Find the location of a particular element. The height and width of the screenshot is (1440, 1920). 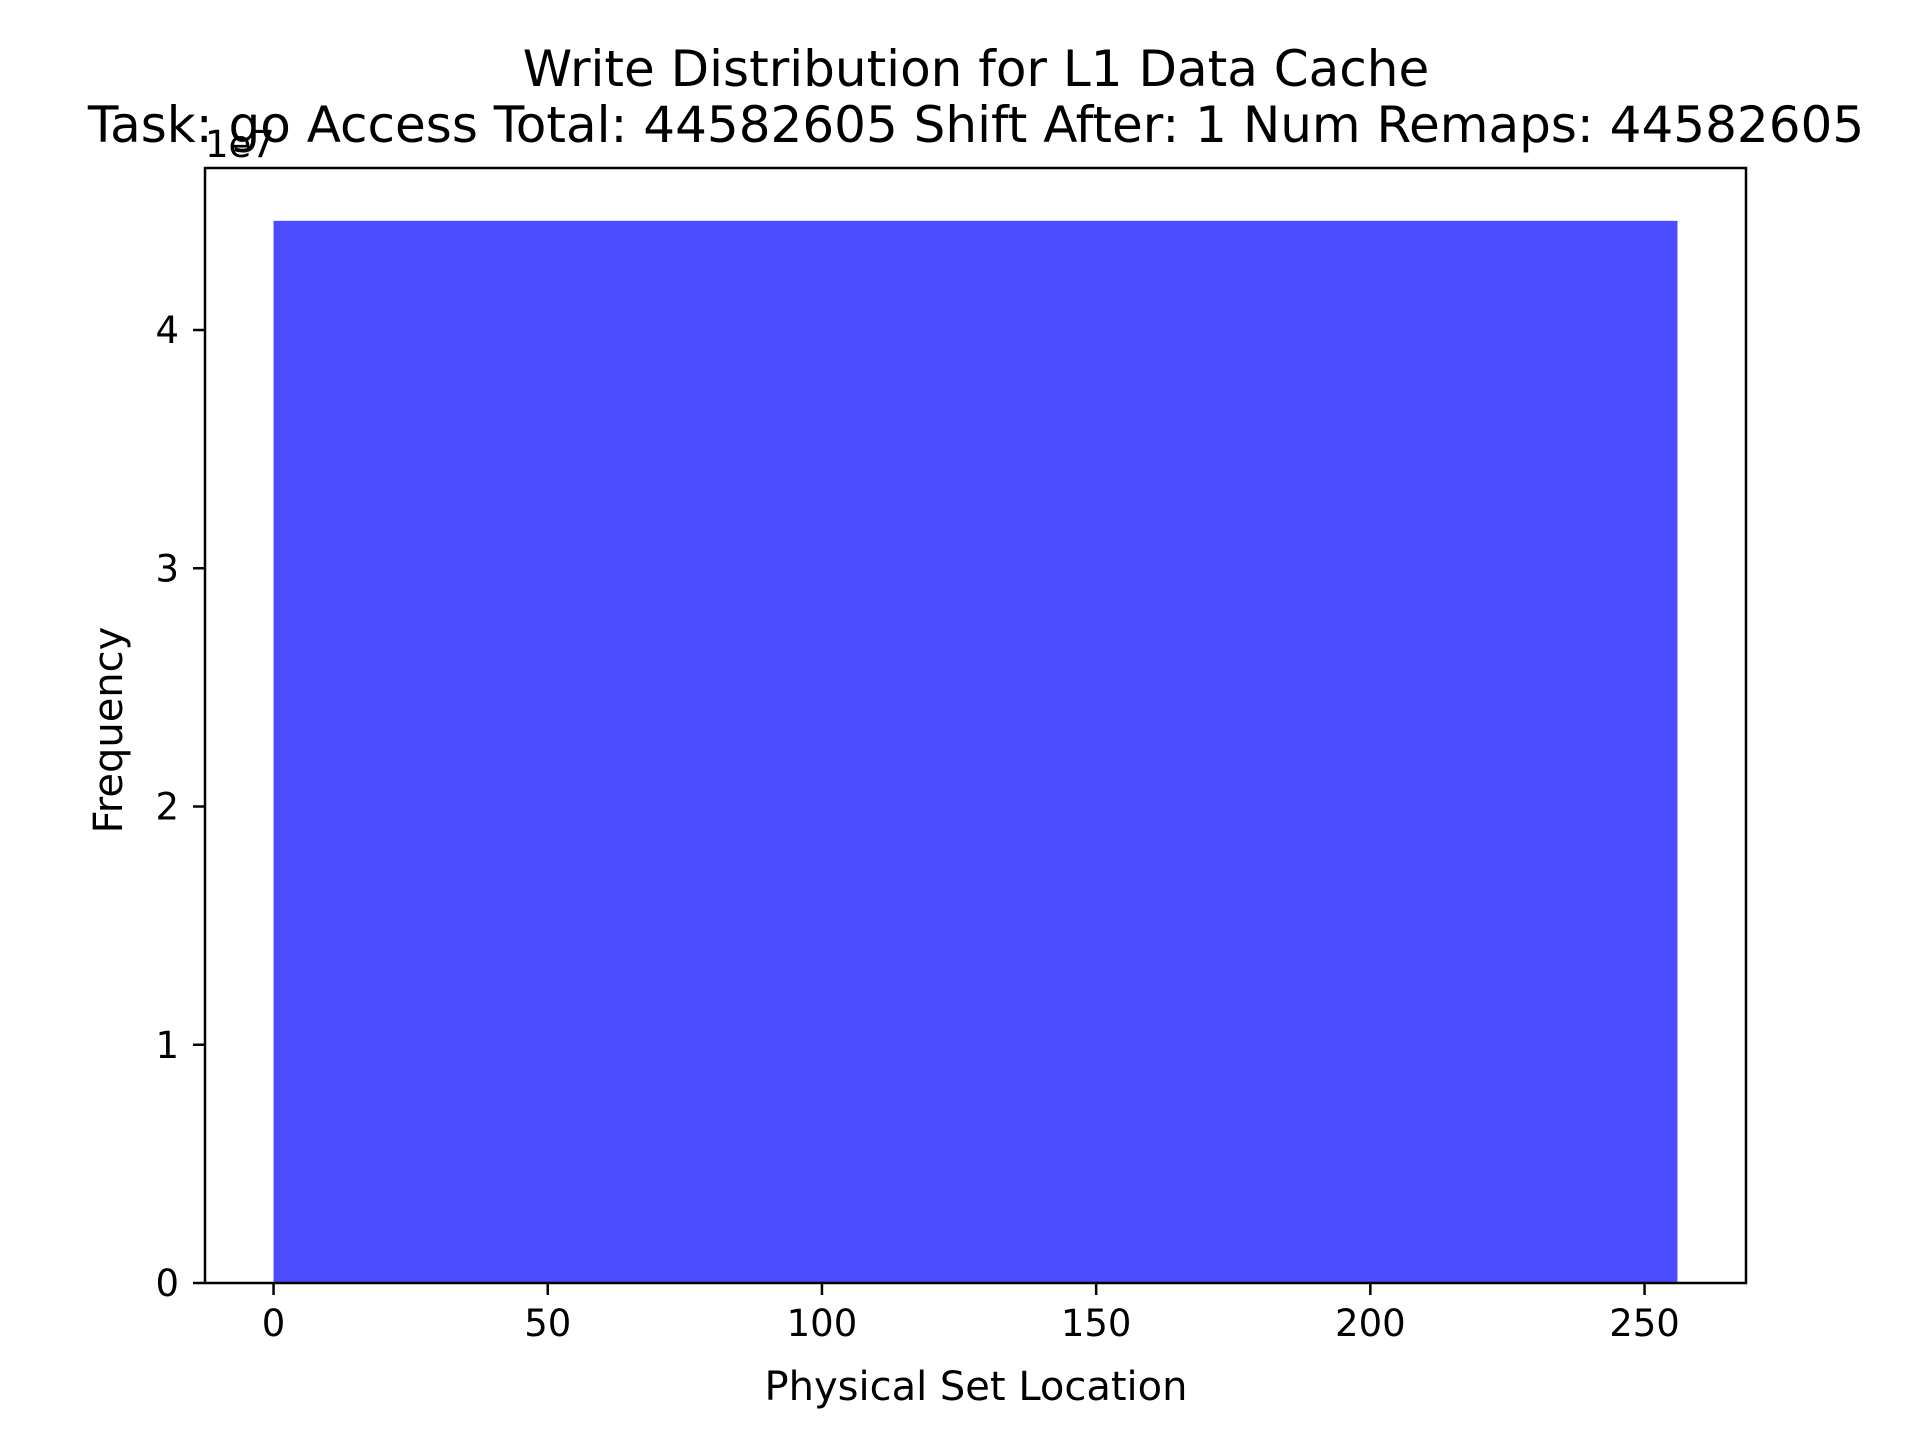

y-tick-label-3: 3 is located at coordinates (167, 568).